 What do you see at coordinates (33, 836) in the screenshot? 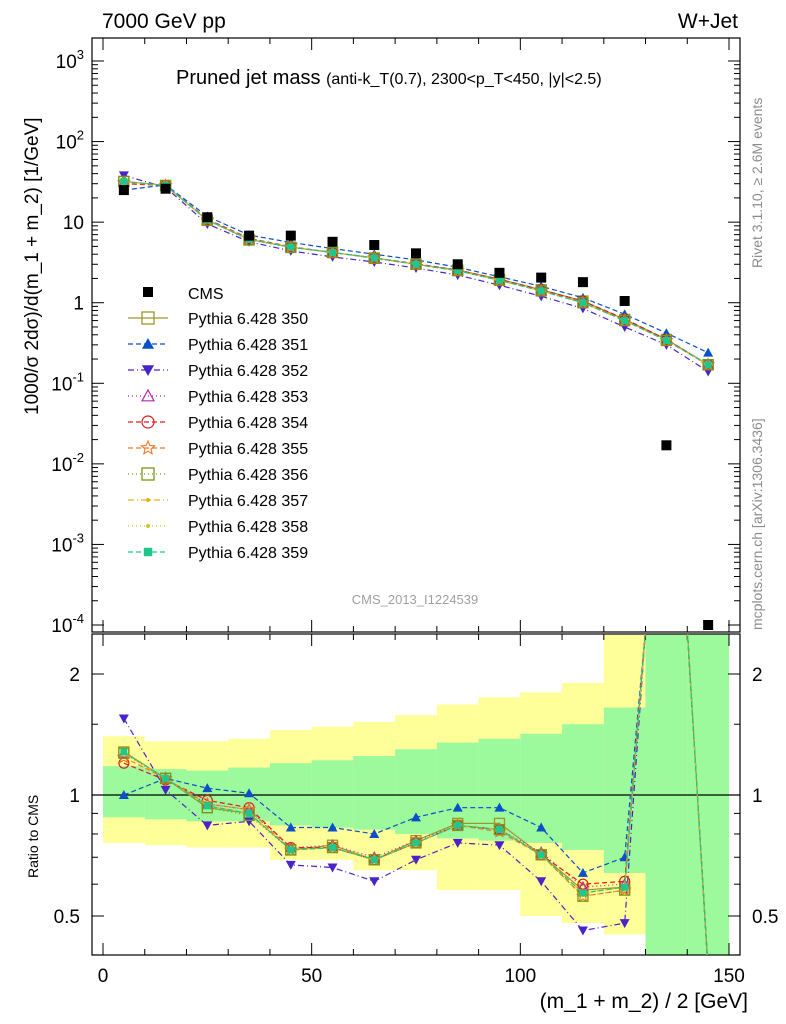
I see `ratio-axis-title: Ratio to CMS` at bounding box center [33, 836].